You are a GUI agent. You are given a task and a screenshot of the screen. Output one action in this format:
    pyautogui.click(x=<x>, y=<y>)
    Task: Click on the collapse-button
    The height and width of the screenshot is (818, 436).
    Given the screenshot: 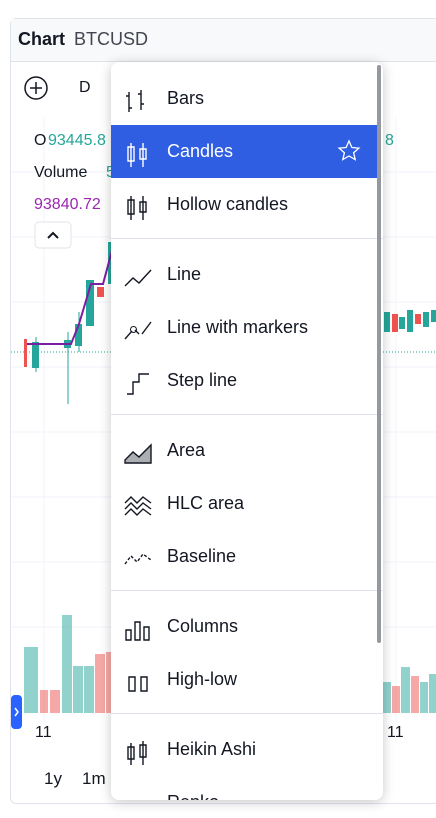 What is the action you would take?
    pyautogui.click(x=53, y=235)
    